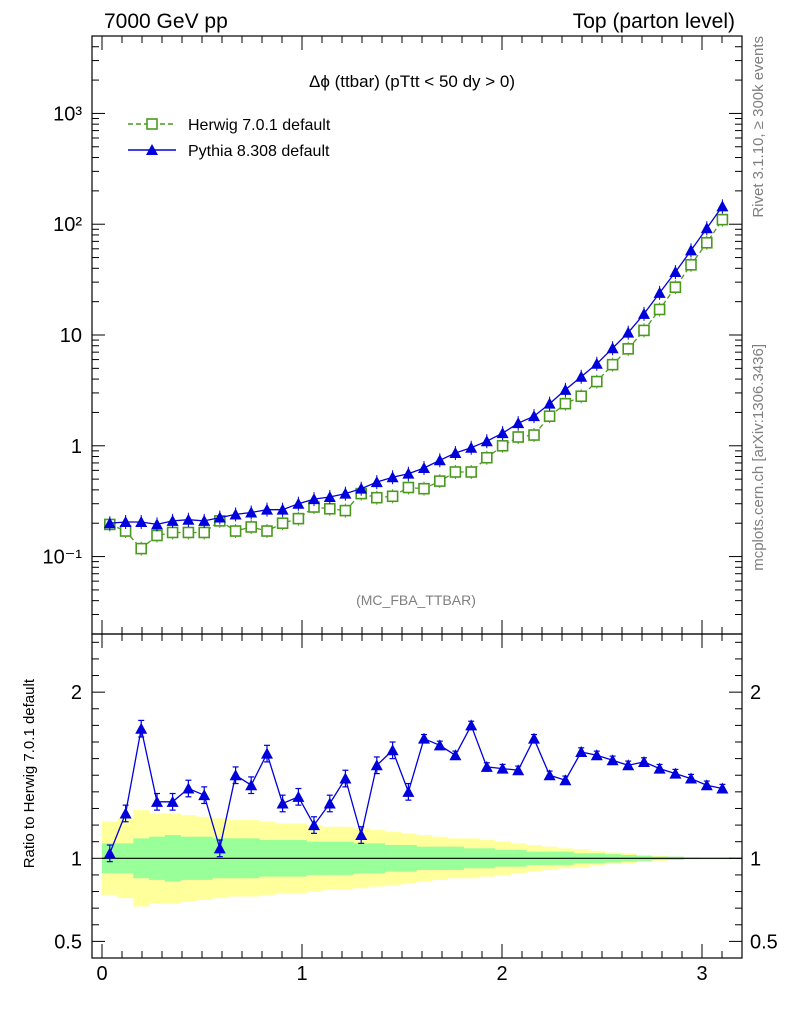  I want to click on legend-pythia-label: Pythia 8.308 default, so click(259, 151).